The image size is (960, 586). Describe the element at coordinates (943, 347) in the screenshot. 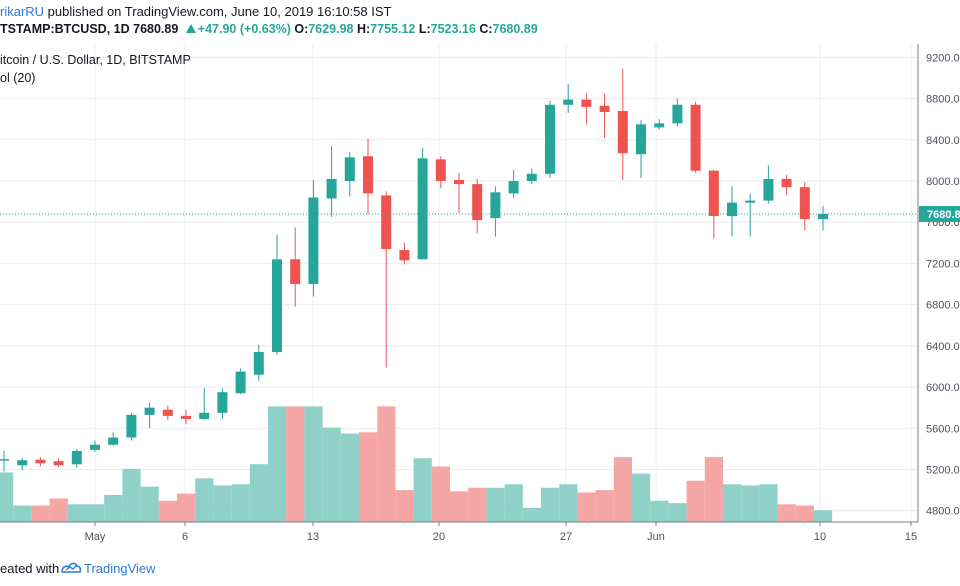

I see `y-tick-label: 6400.00` at that location.